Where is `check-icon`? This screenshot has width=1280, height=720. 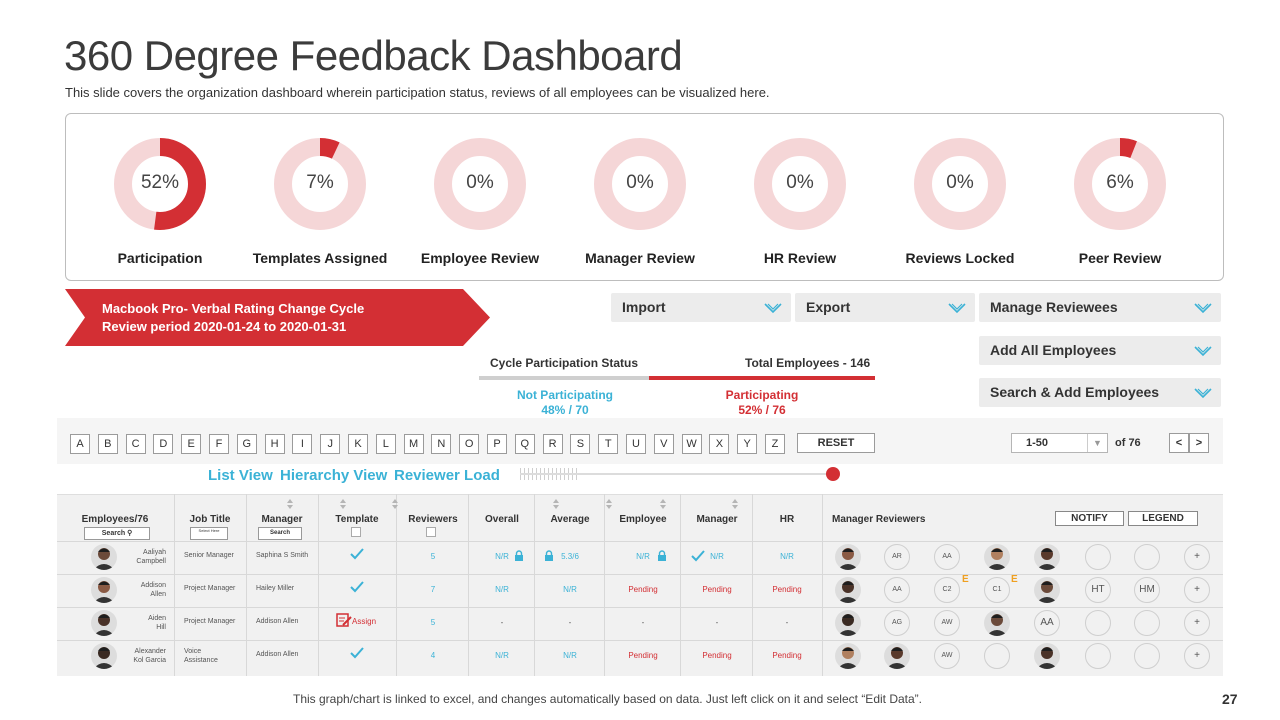 check-icon is located at coordinates (357, 554).